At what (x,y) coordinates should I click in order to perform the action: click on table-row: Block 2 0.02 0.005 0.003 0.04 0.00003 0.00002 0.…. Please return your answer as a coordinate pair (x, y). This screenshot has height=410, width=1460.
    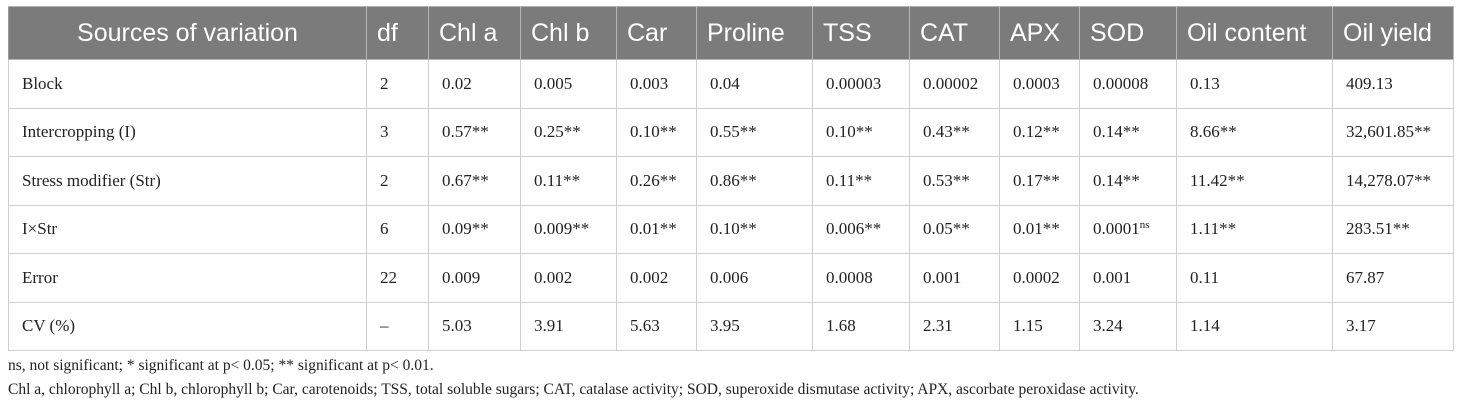
    Looking at the image, I should click on (731, 84).